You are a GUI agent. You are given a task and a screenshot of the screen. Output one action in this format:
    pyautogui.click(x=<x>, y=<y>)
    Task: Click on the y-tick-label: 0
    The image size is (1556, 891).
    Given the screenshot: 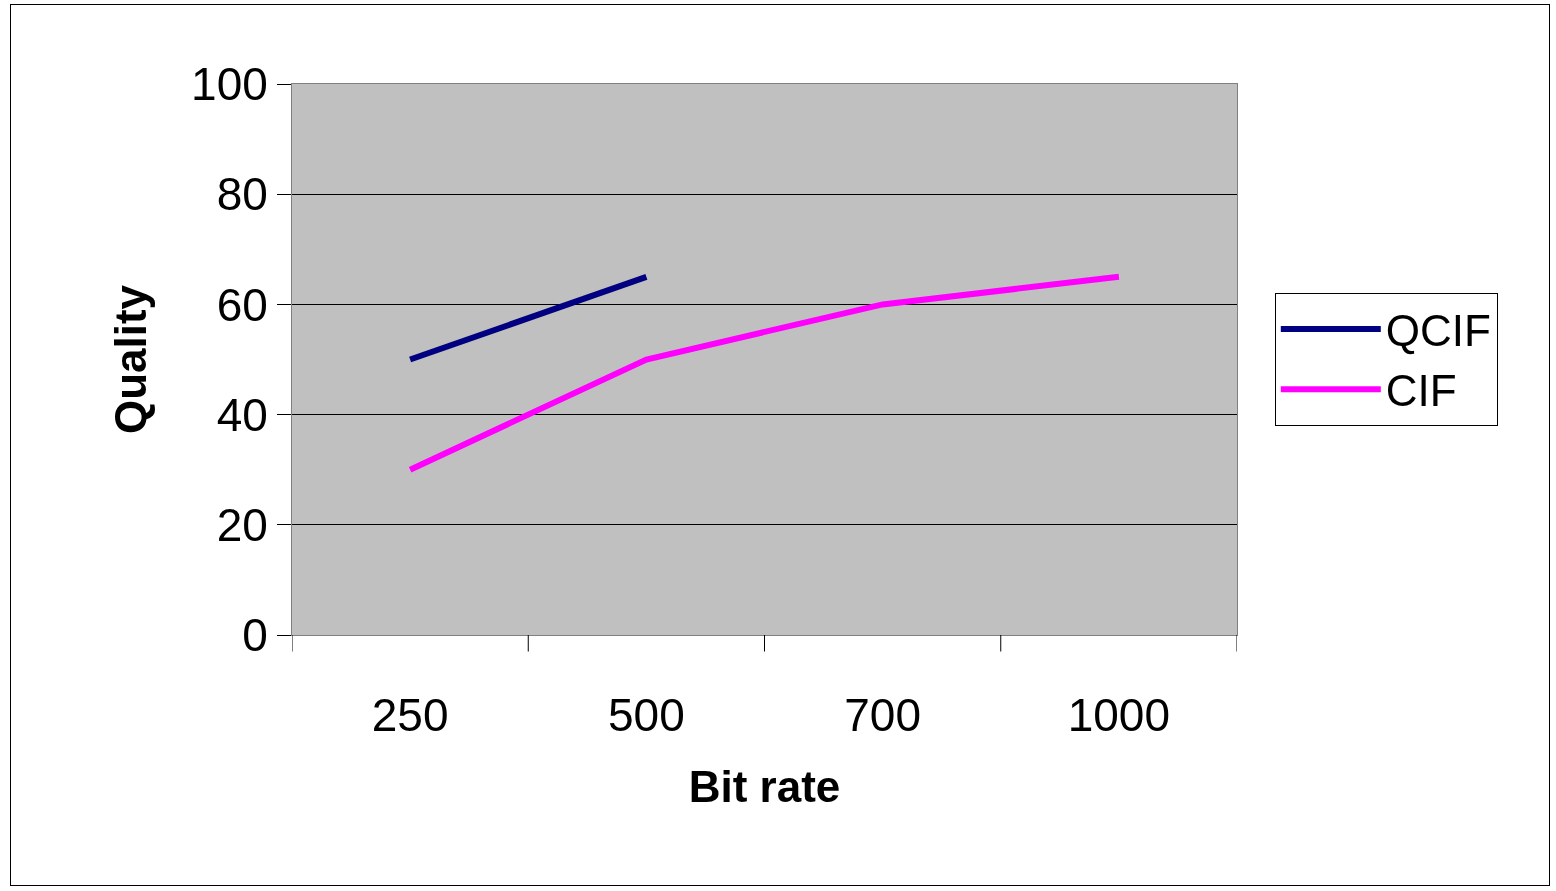 What is the action you would take?
    pyautogui.click(x=255, y=635)
    